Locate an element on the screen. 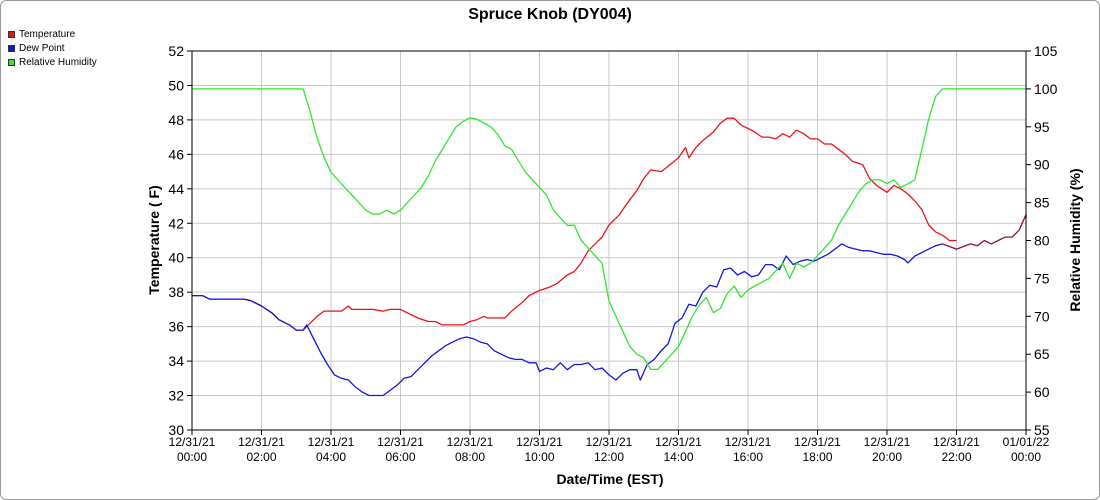 The height and width of the screenshot is (500, 1100). y-tick-label: 36 is located at coordinates (176, 327).